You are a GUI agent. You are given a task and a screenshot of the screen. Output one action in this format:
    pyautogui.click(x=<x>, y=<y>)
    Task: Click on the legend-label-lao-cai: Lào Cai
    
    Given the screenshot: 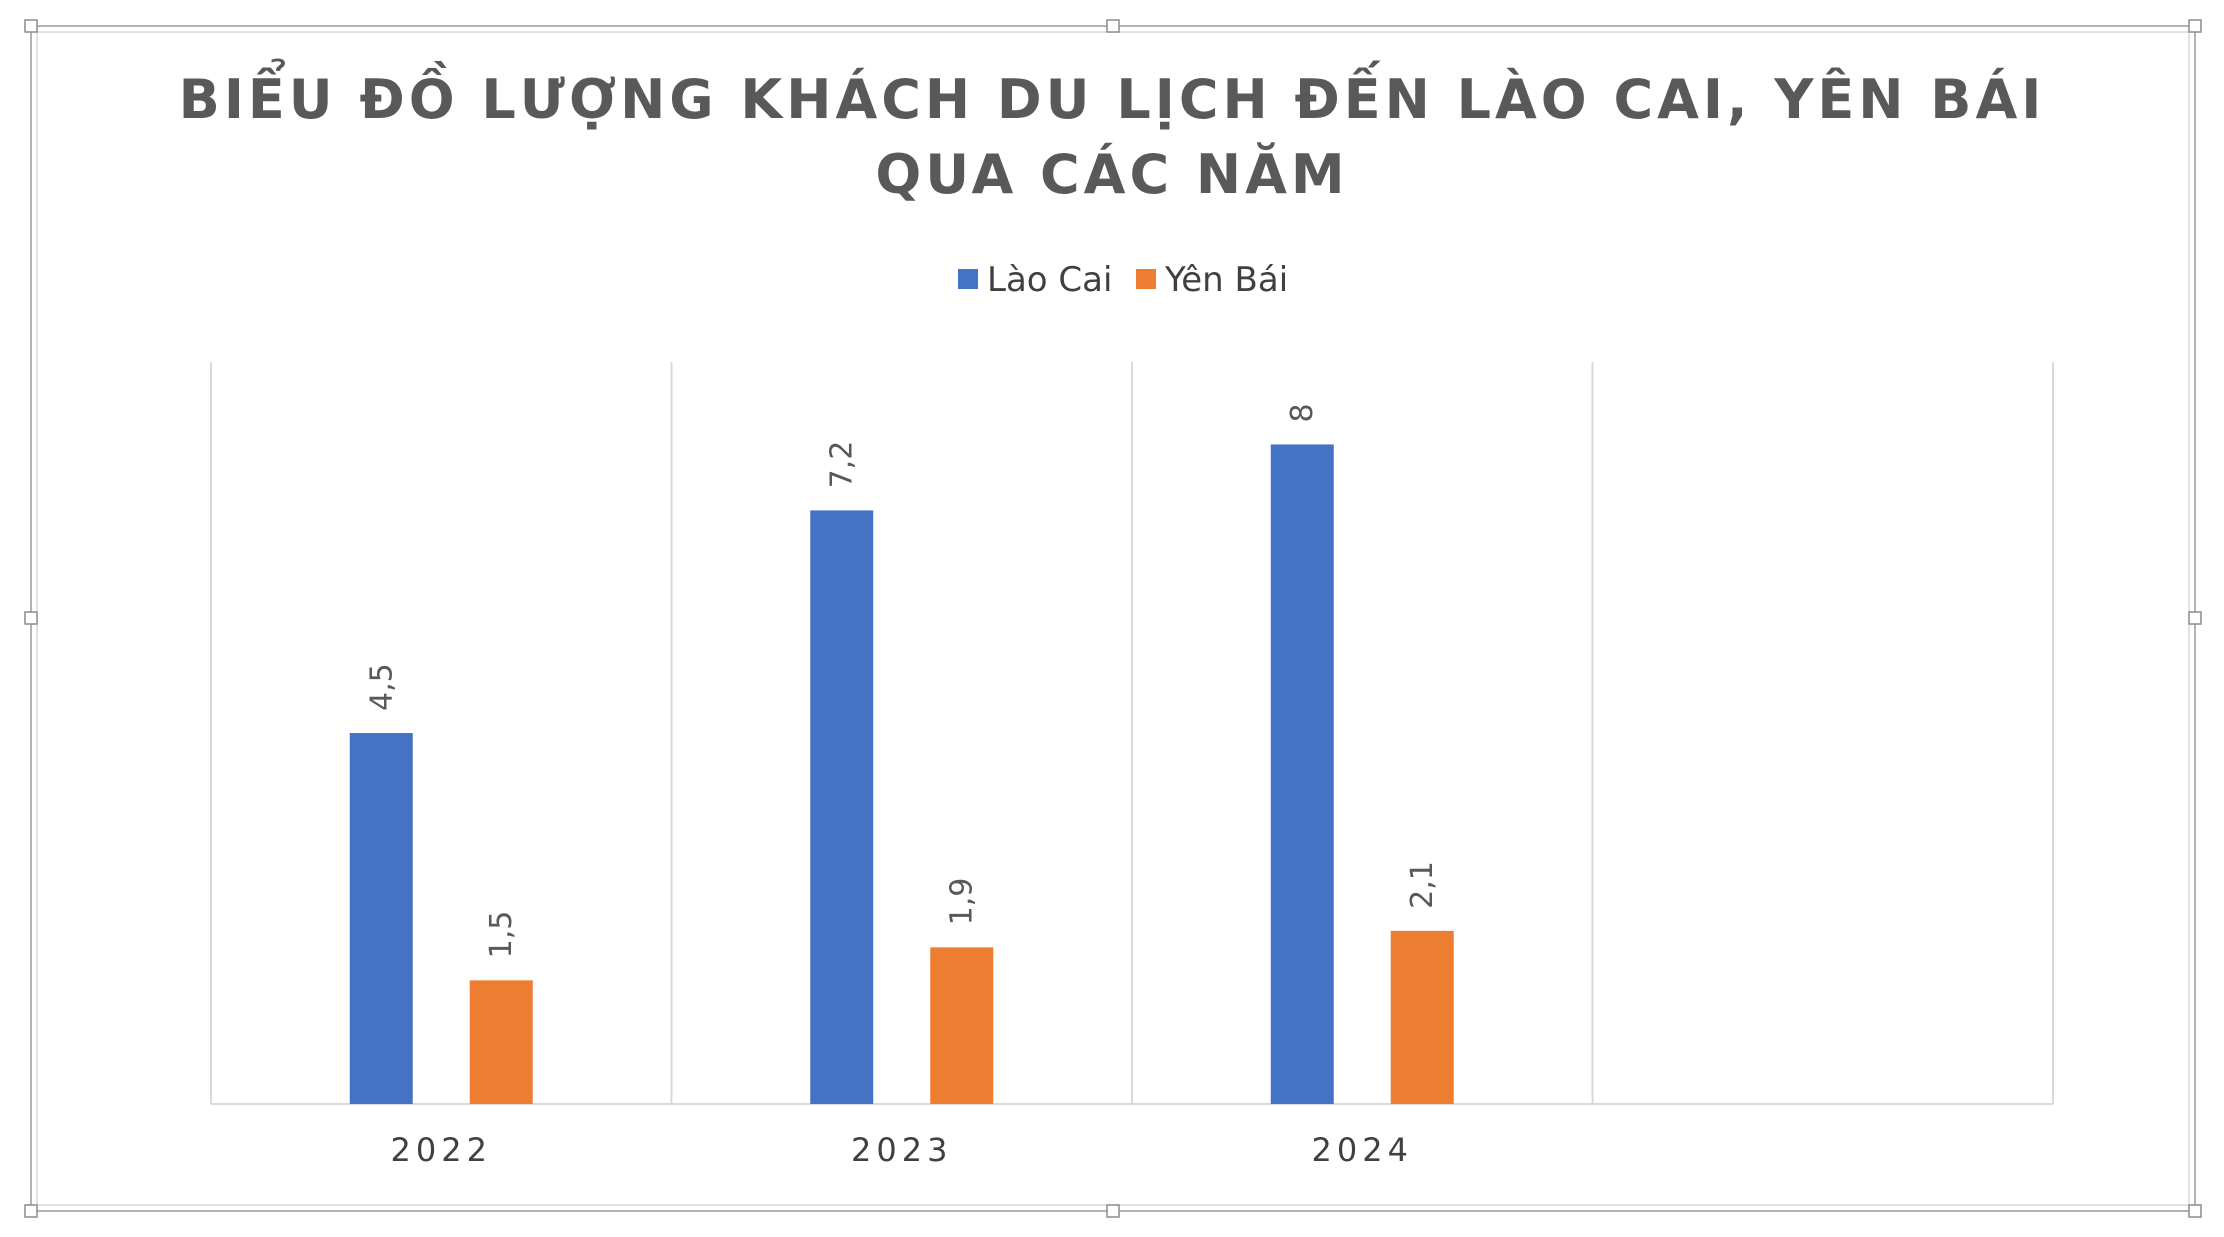 What is the action you would take?
    pyautogui.click(x=1049, y=280)
    